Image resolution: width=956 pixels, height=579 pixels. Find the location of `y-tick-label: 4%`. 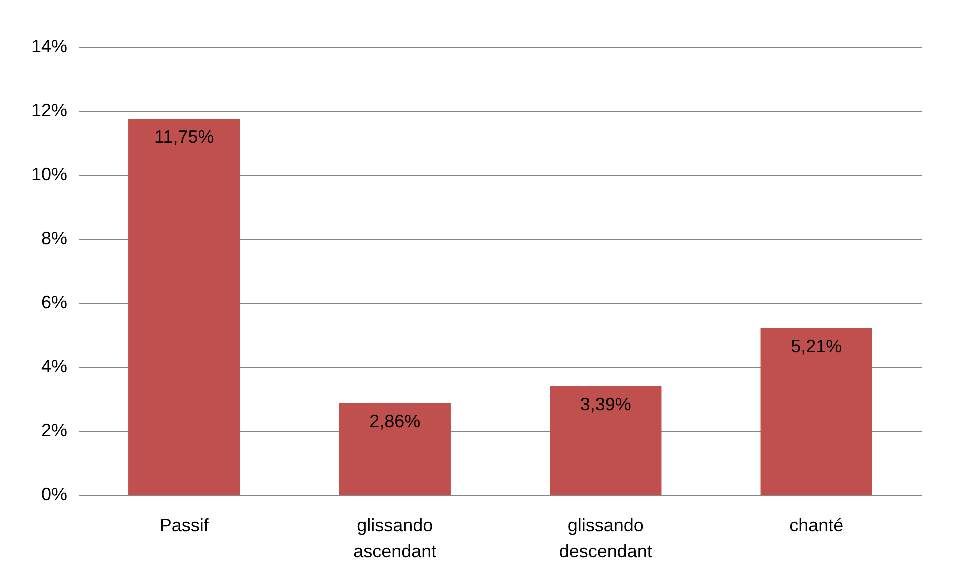

y-tick-label: 4% is located at coordinates (54, 366).